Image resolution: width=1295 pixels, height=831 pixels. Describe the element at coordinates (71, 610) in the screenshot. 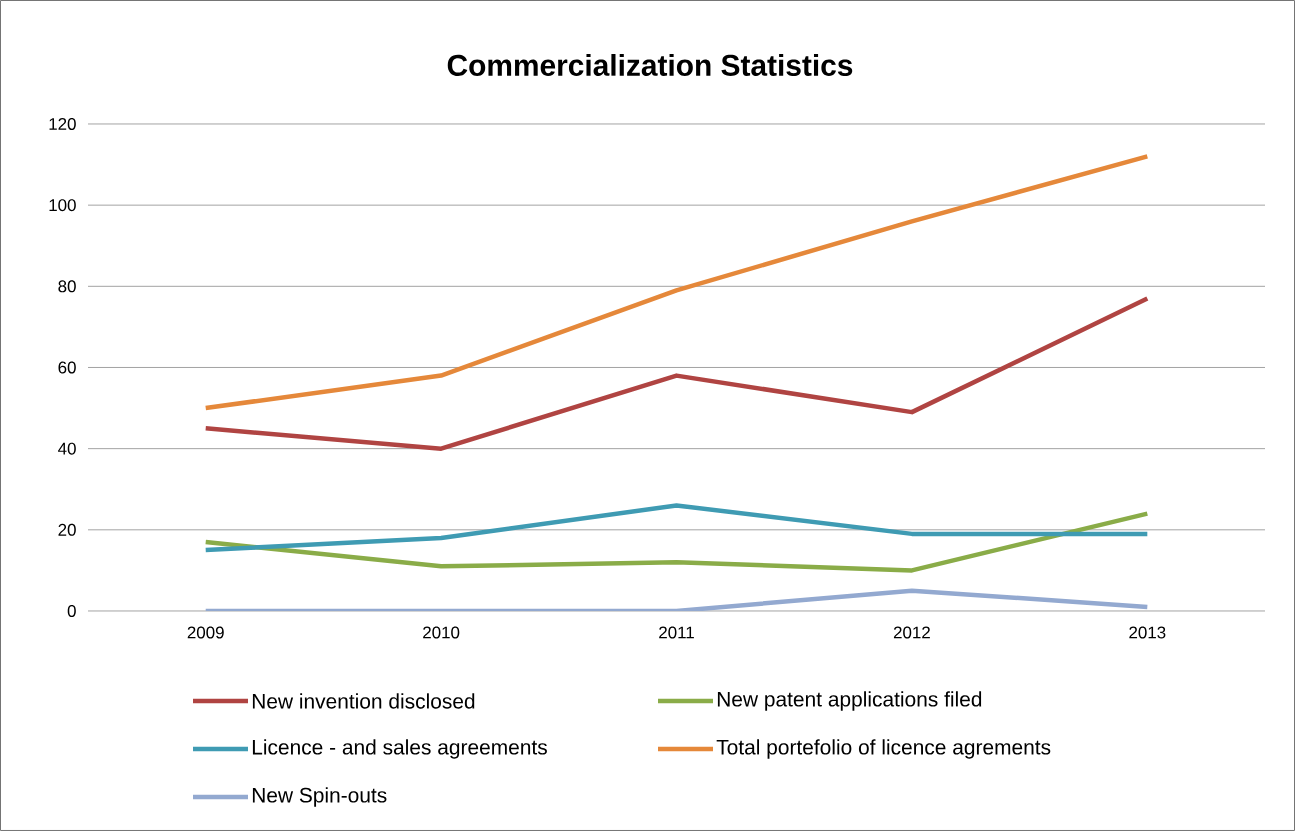

I see `y-tick-label: 0` at that location.